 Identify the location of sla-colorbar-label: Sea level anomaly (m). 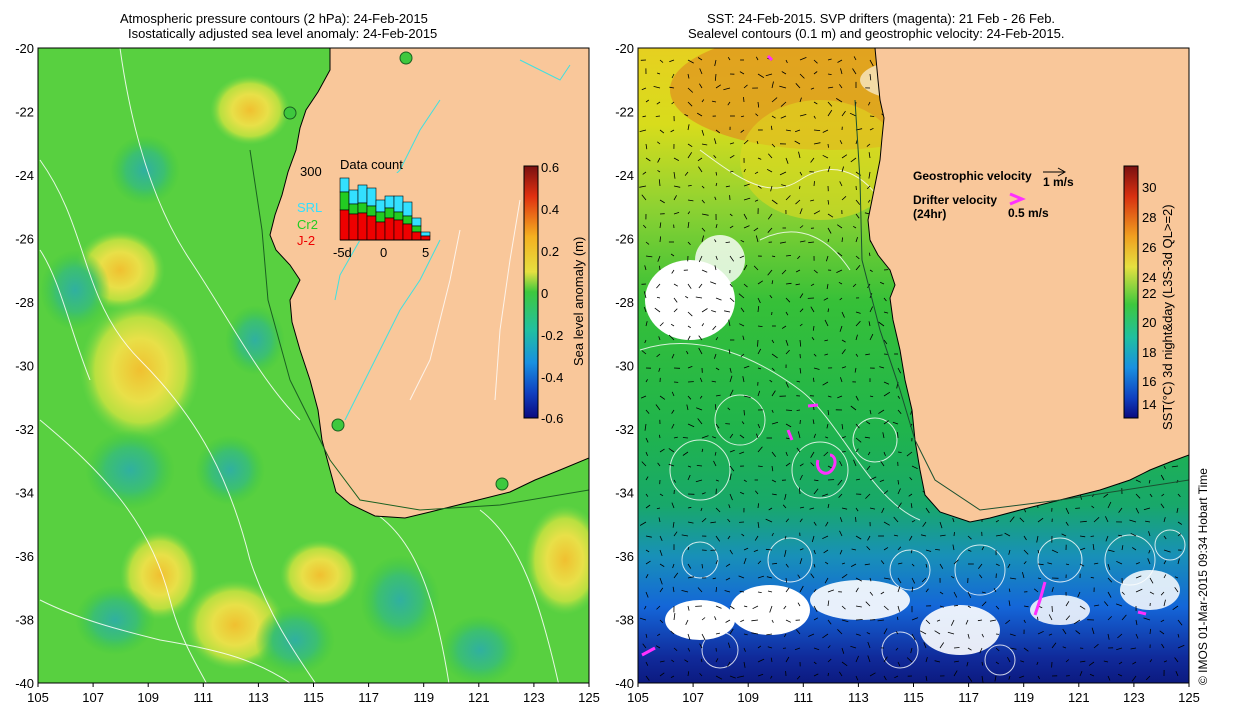
(578, 301).